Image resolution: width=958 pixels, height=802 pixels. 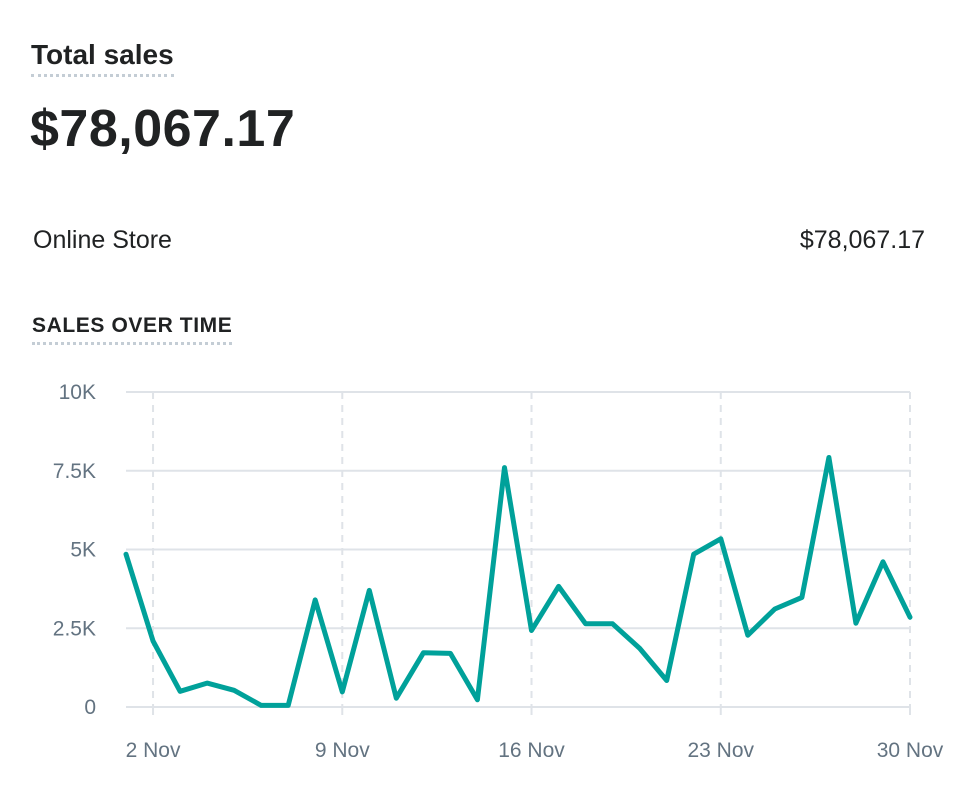 I want to click on x-tick-label: 23 Nov, so click(x=720, y=750).